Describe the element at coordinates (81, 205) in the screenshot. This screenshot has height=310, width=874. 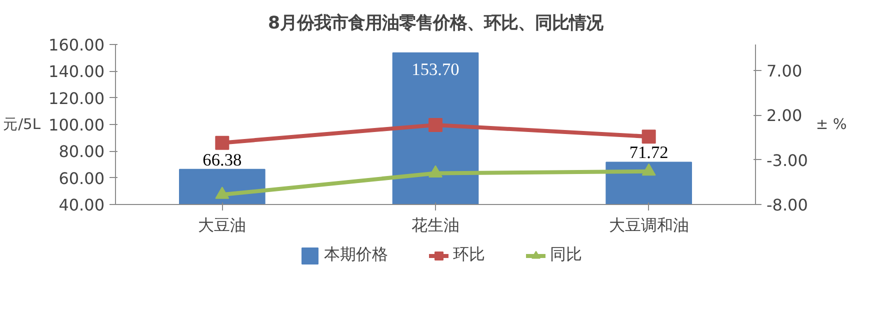
I see `y-tick-label: 40.00` at that location.